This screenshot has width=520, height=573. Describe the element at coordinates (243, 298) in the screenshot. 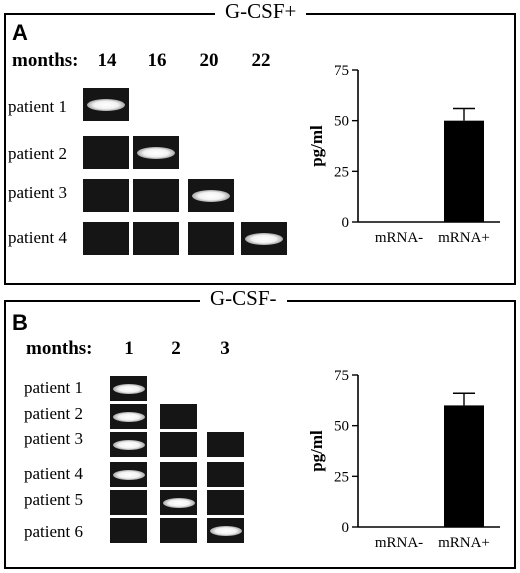

I see `panel-b-title: G-CSF-` at that location.